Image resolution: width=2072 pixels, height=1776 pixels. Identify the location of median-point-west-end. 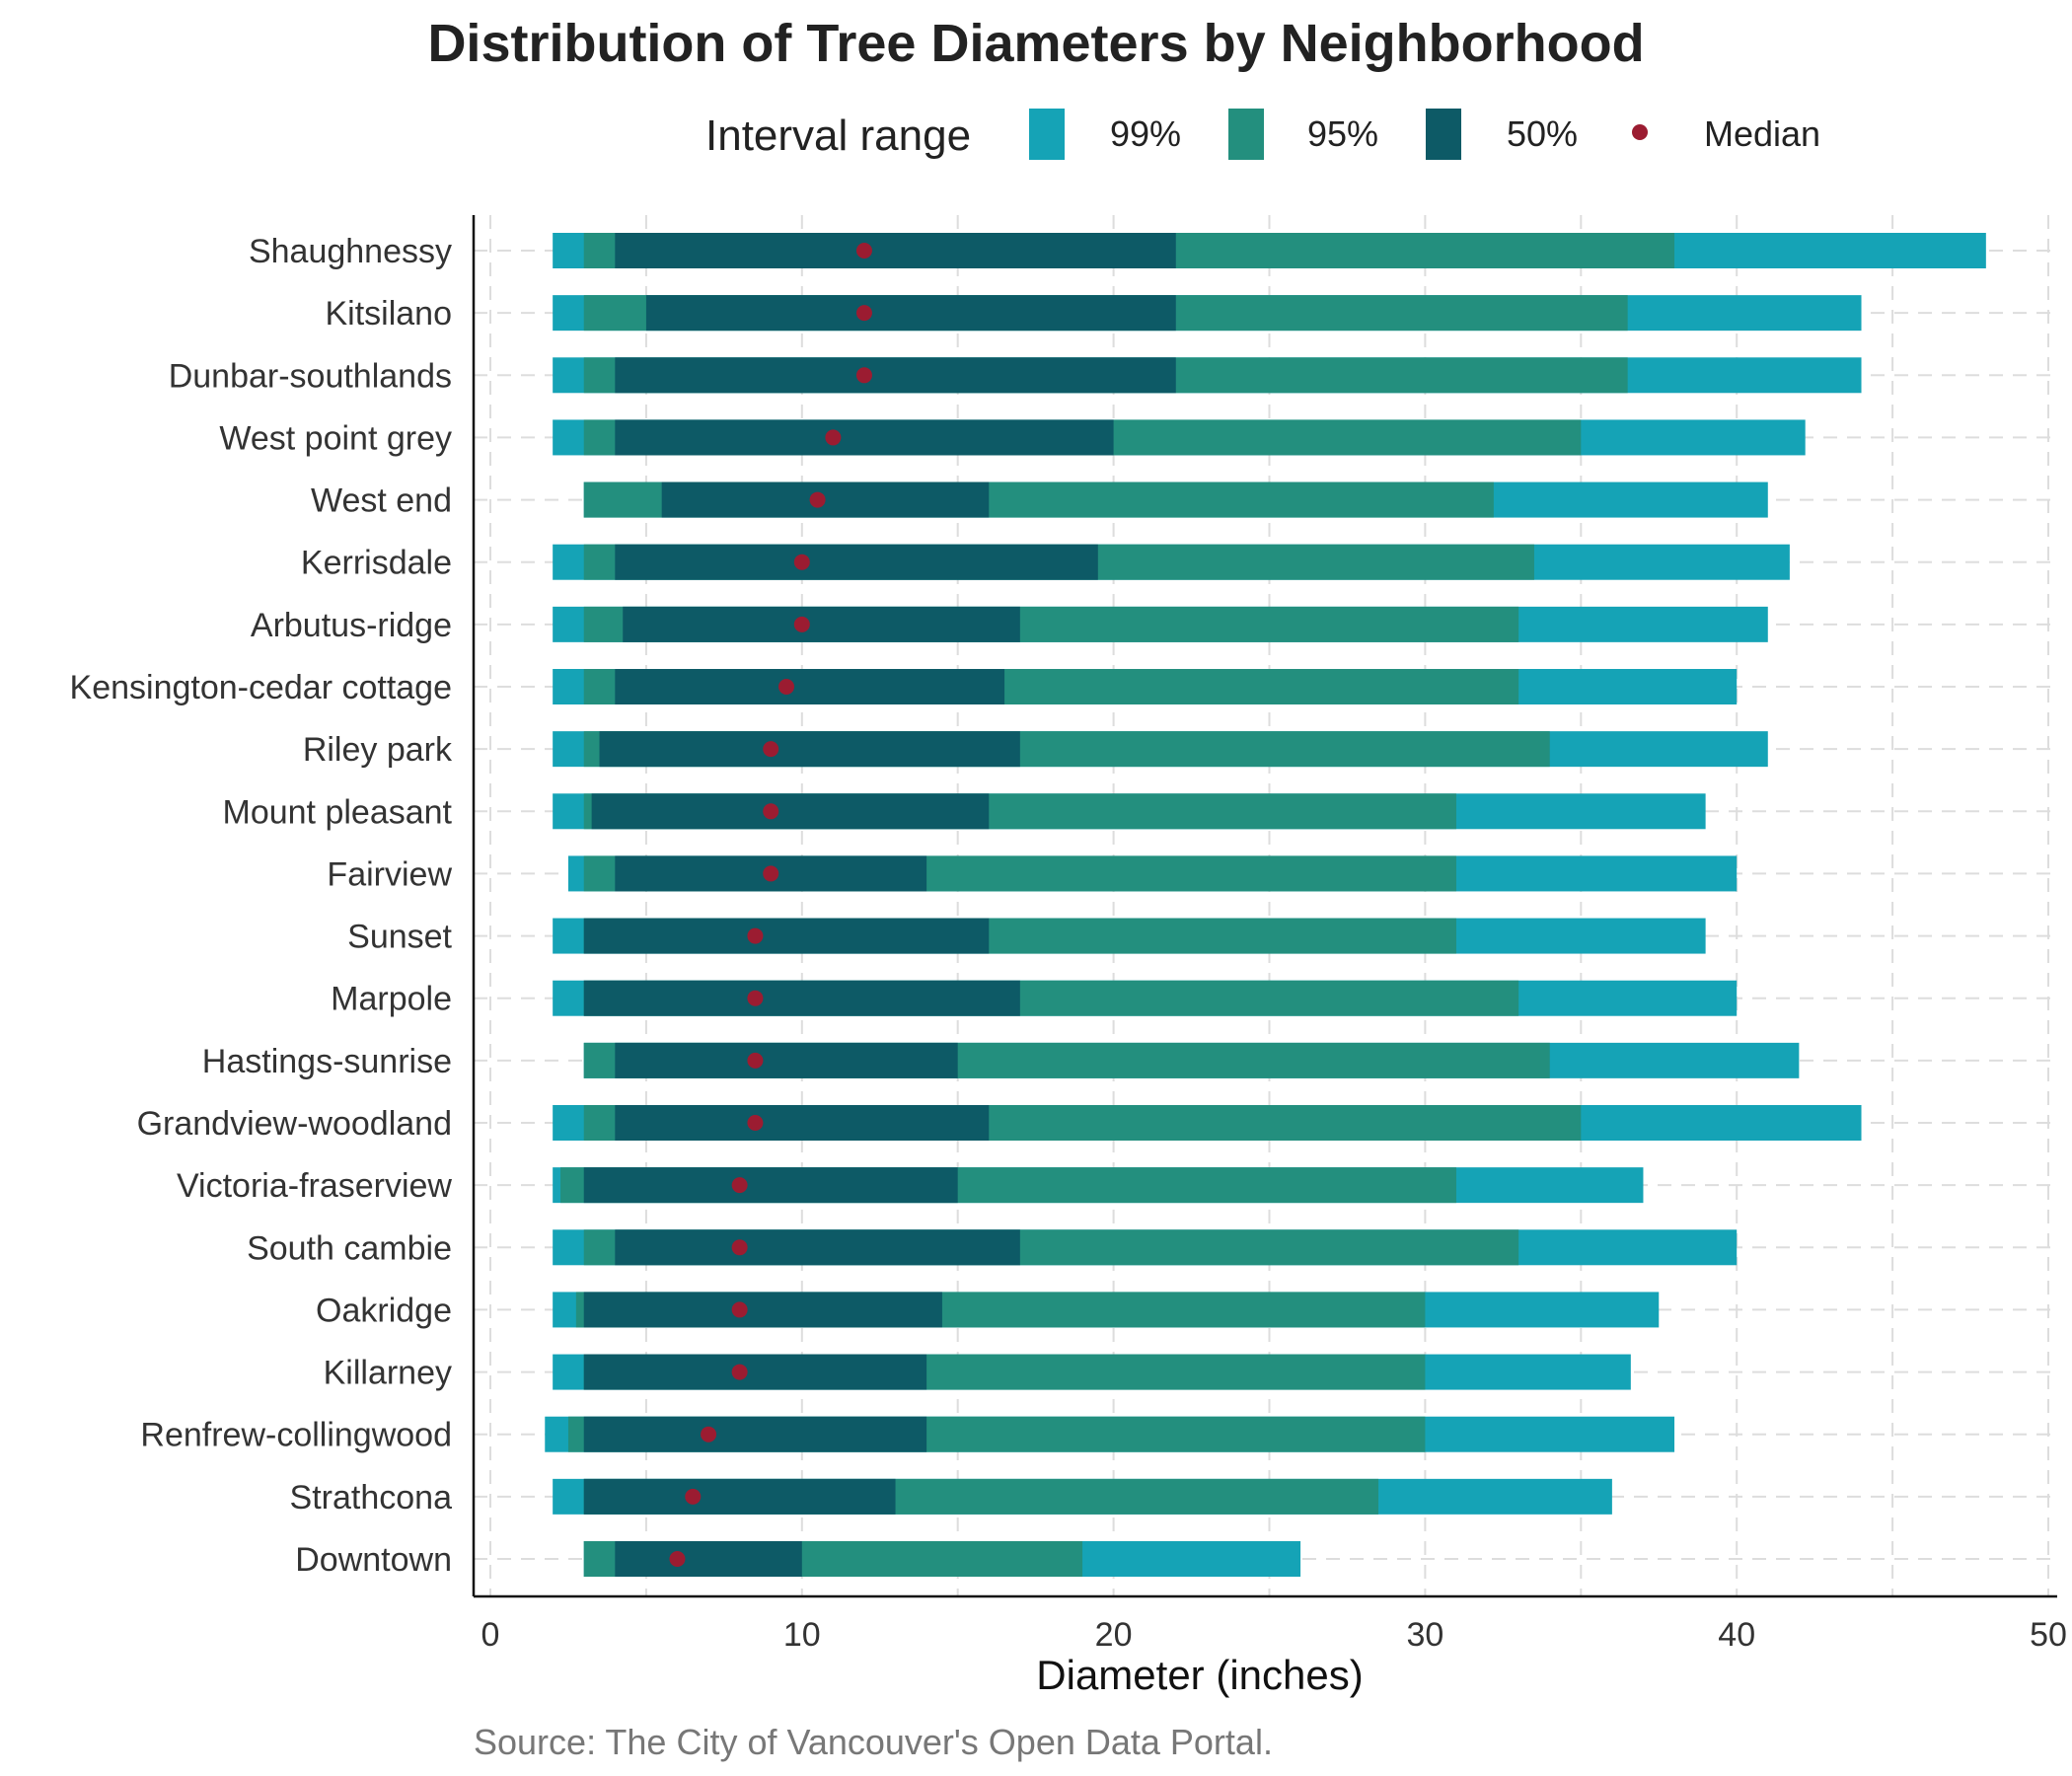
(818, 500).